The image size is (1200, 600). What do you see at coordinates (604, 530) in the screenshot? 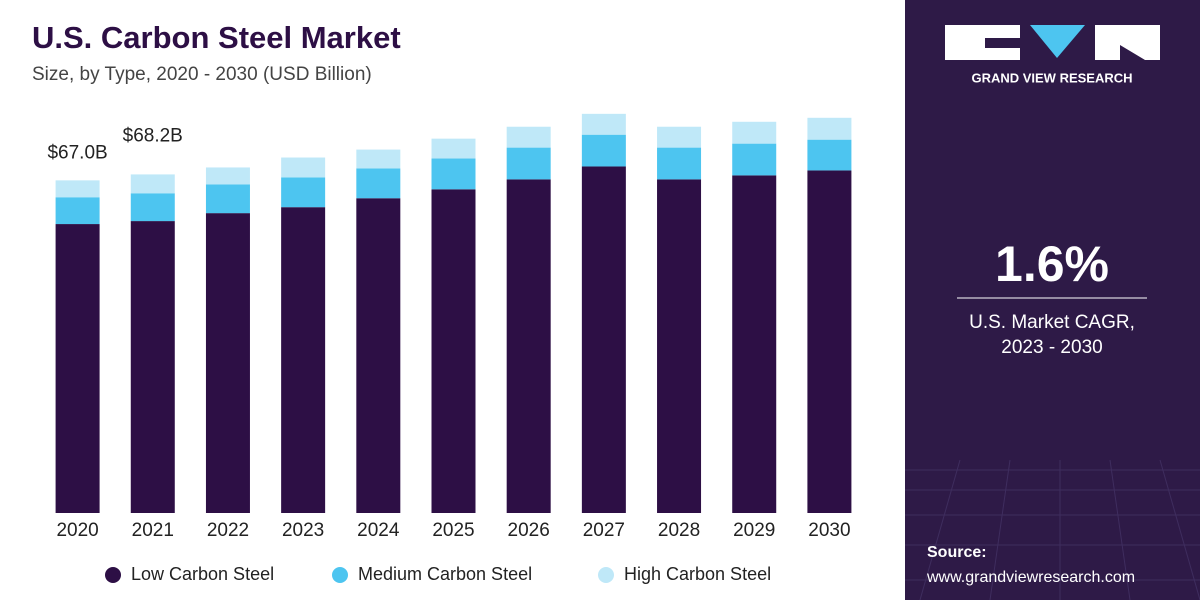
I see `x-tick-label: 2027` at bounding box center [604, 530].